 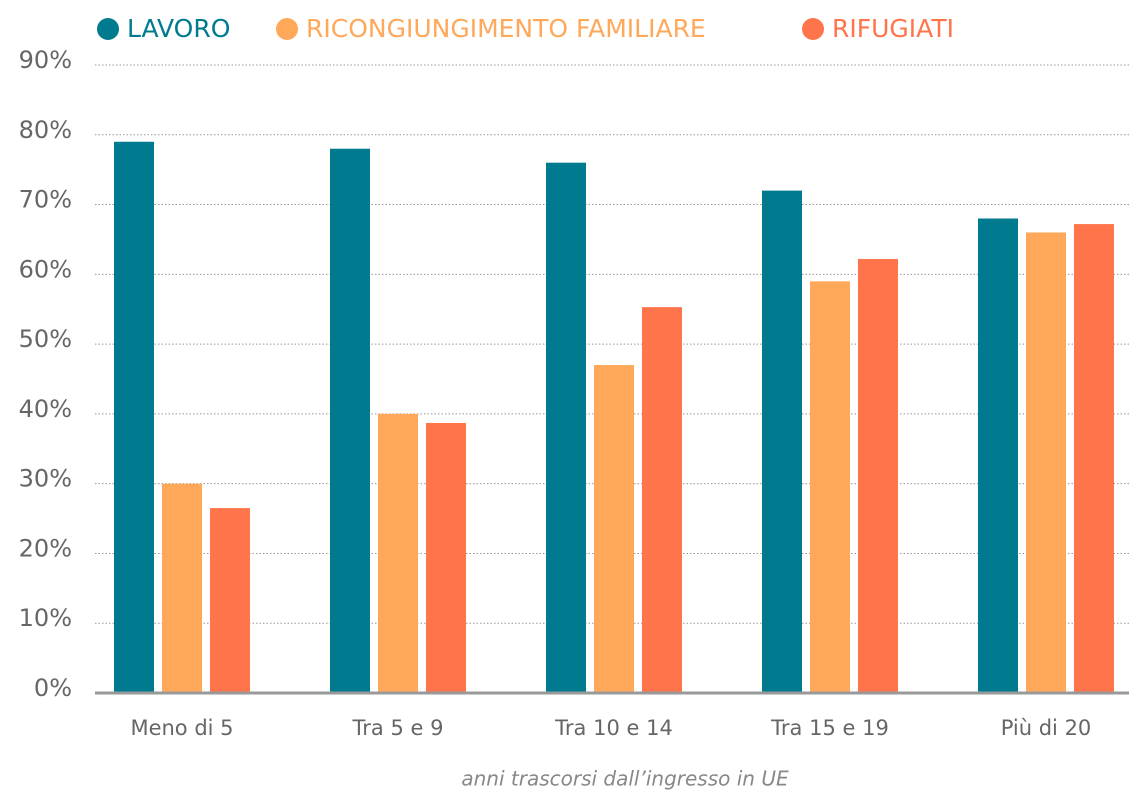 What do you see at coordinates (53, 688) in the screenshot?
I see `y-tick-label: 0%` at bounding box center [53, 688].